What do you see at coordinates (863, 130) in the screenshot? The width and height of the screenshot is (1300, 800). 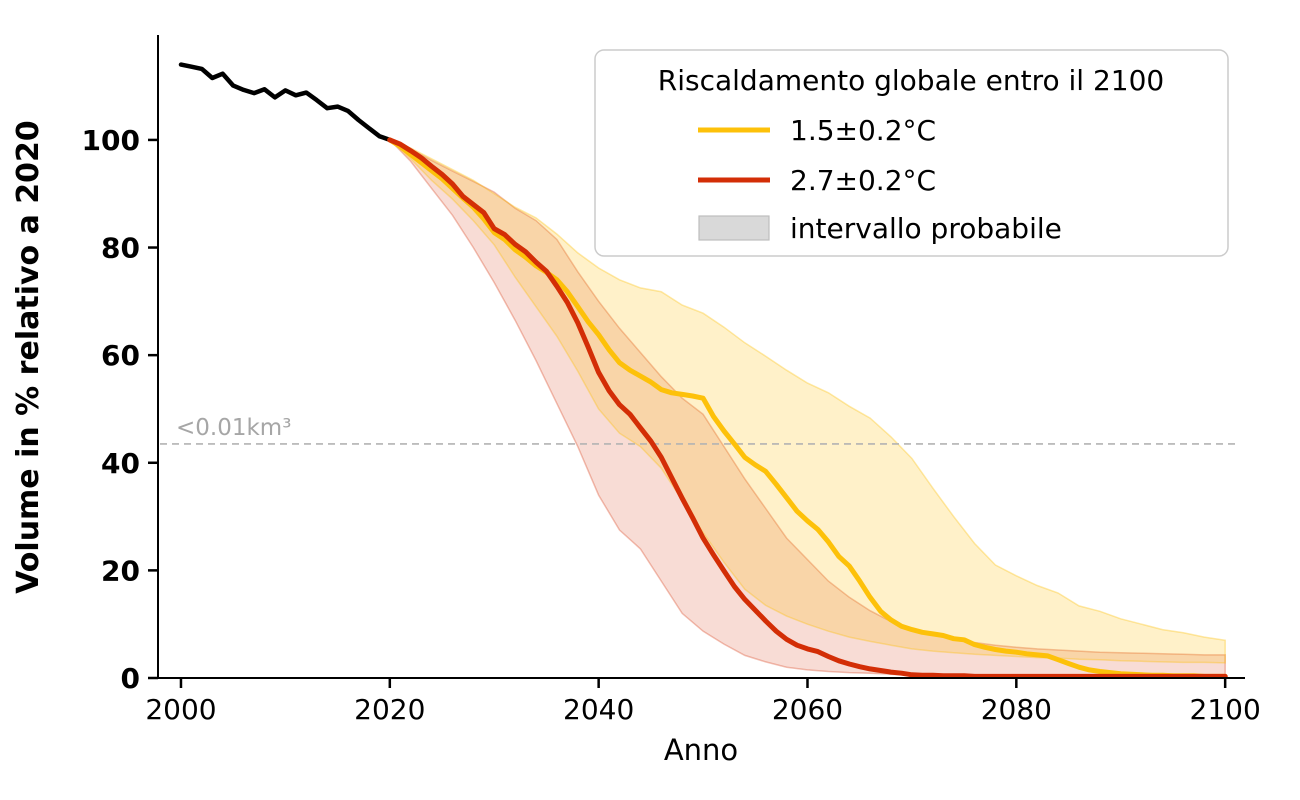 I see `legend-item-label-1-5: 1.5±0.2°C` at bounding box center [863, 130].